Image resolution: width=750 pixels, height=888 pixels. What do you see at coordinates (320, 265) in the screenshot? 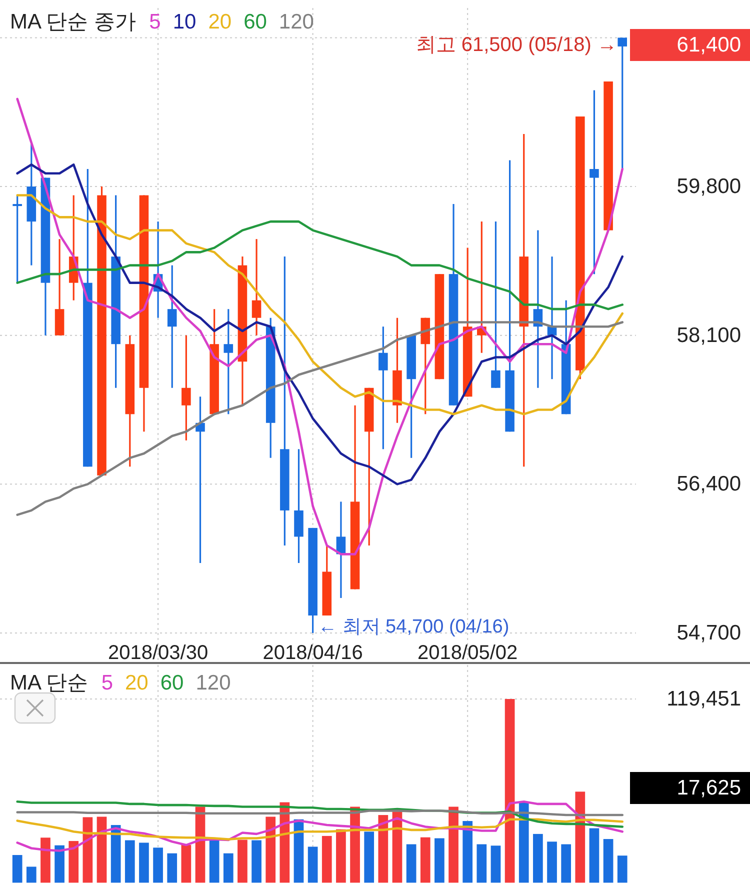
I see `line-series` at bounding box center [320, 265].